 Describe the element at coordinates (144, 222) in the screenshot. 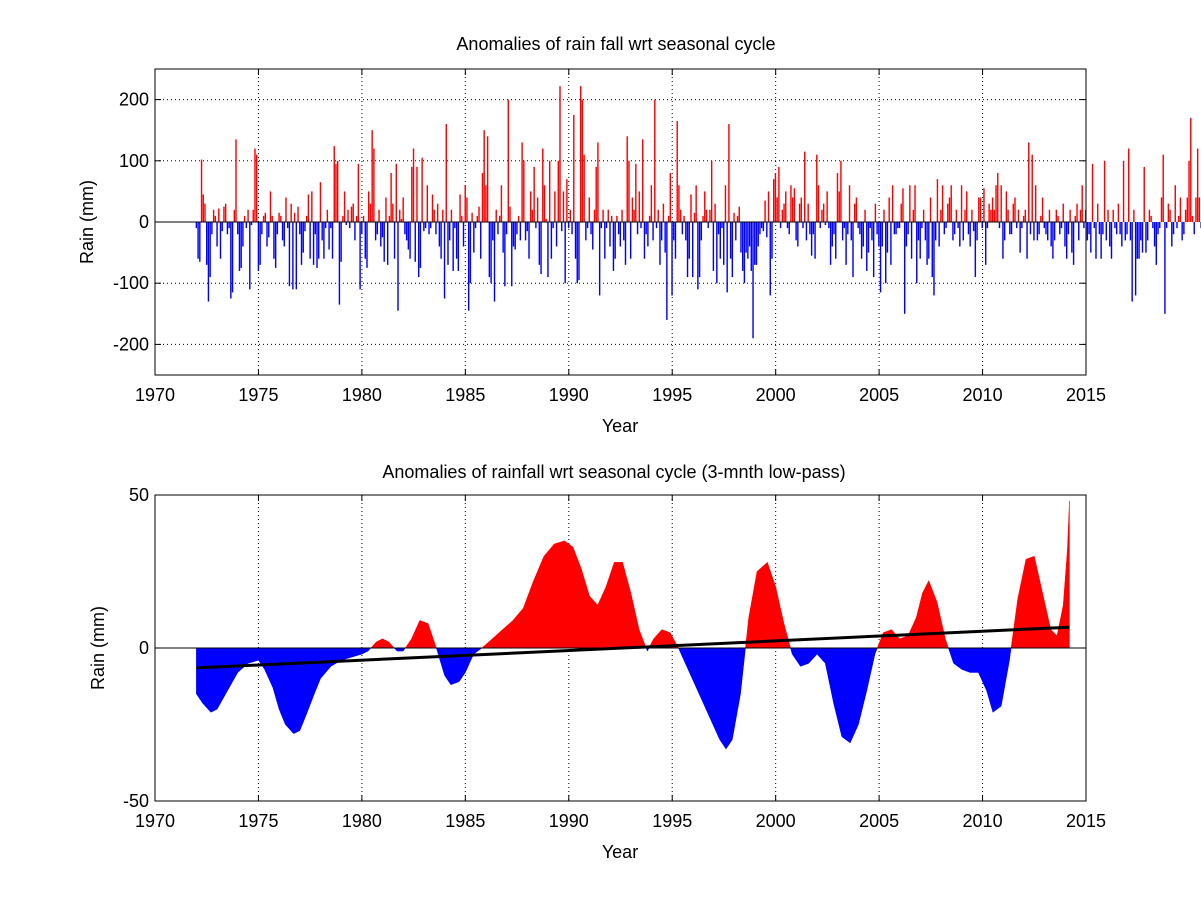

I see `bar-chart-ytick-label: 0` at that location.